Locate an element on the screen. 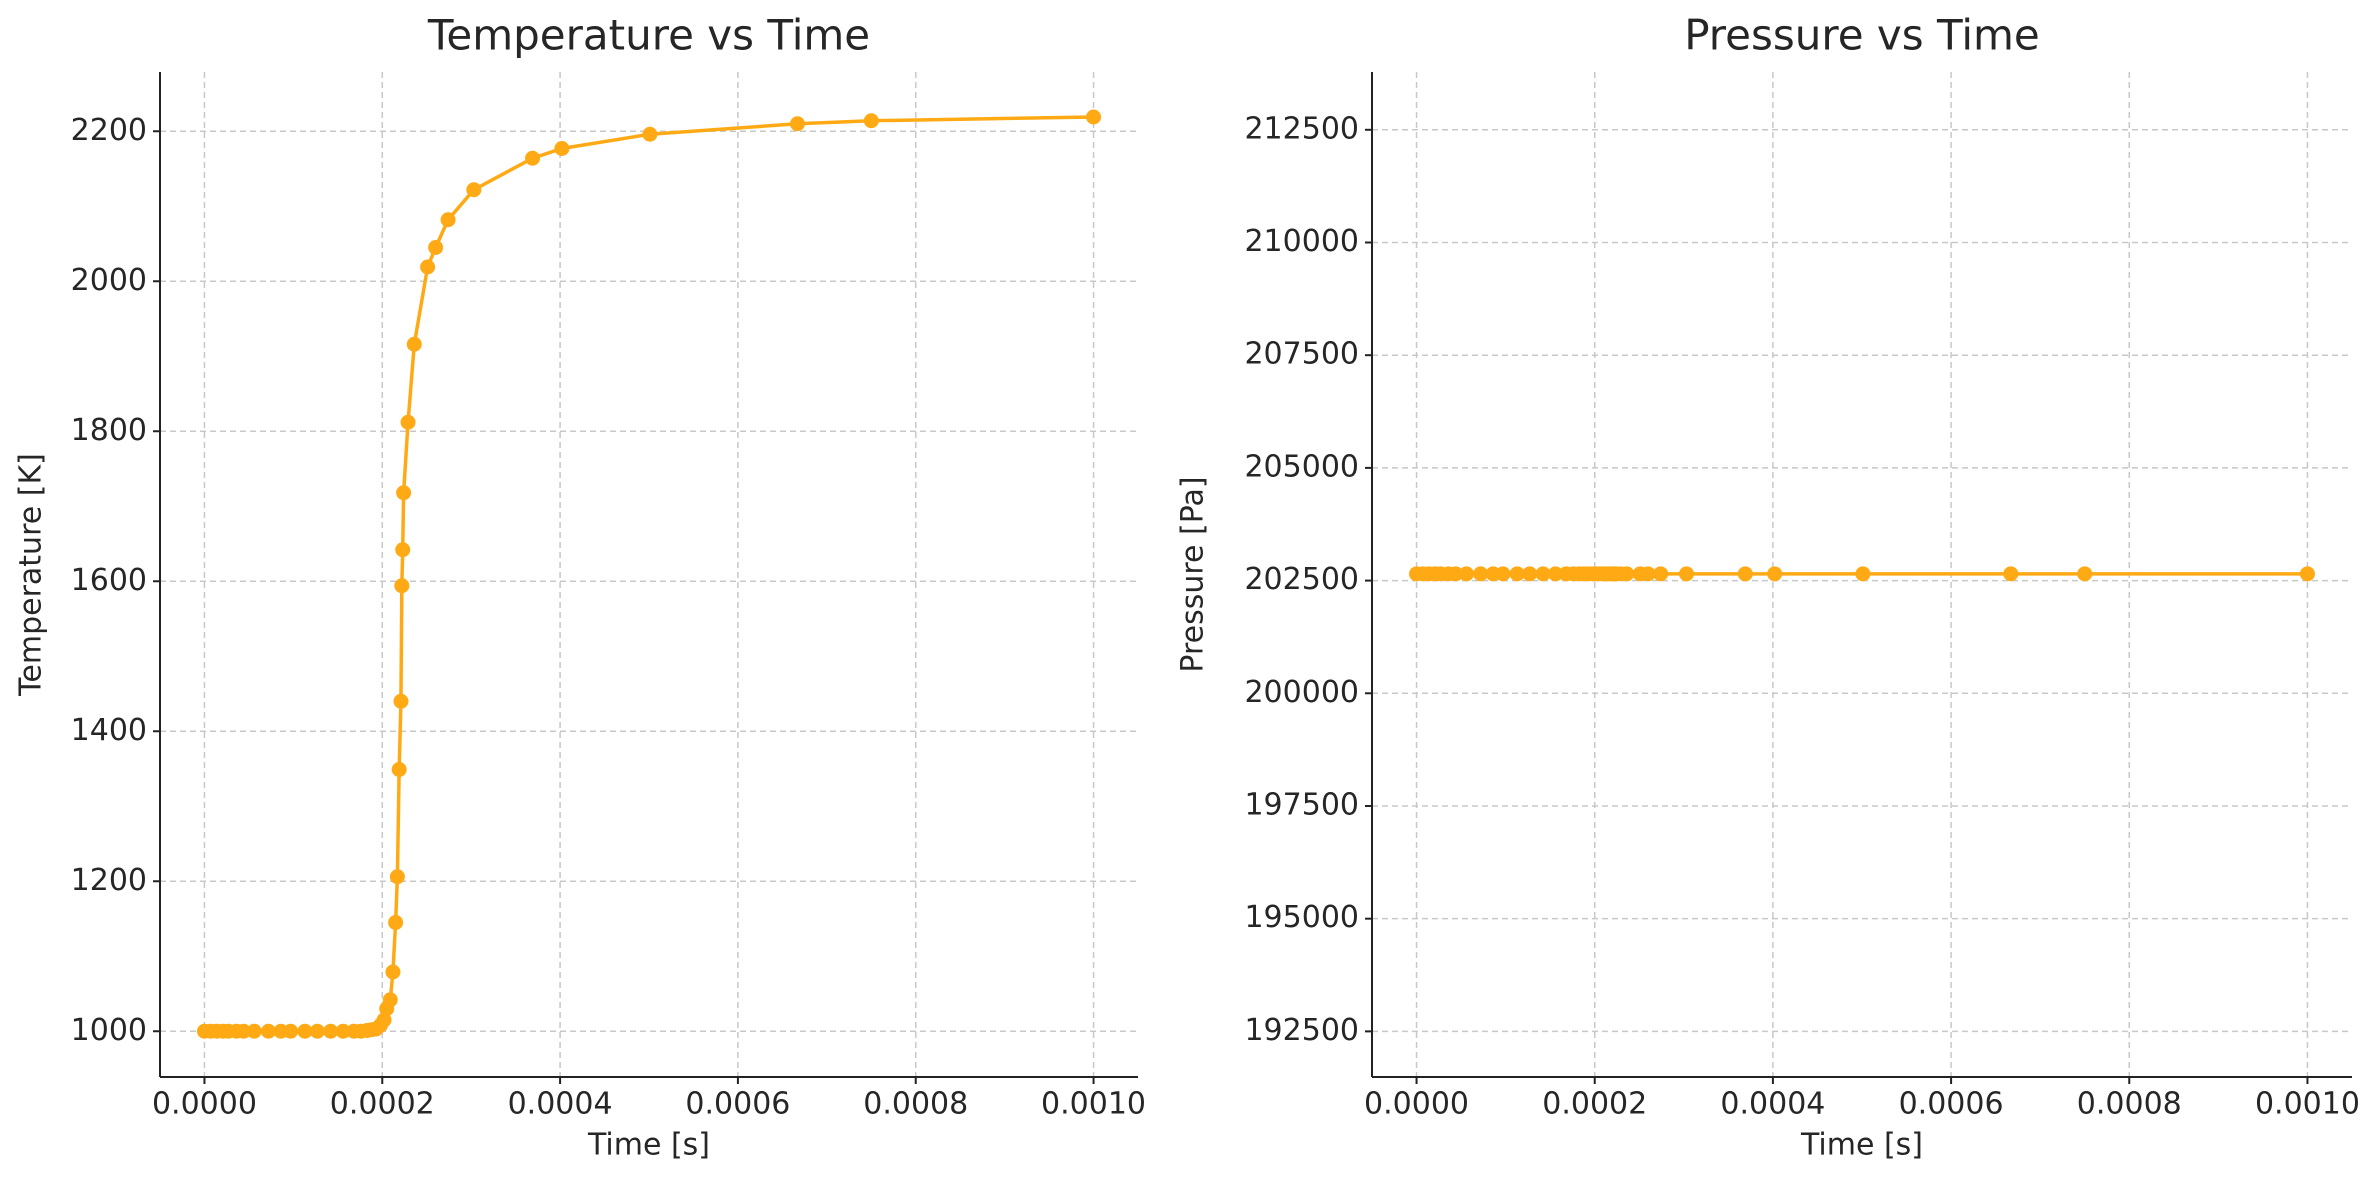 Image resolution: width=2374 pixels, height=1180 pixels. y-tick-label: 2000 is located at coordinates (109, 280).